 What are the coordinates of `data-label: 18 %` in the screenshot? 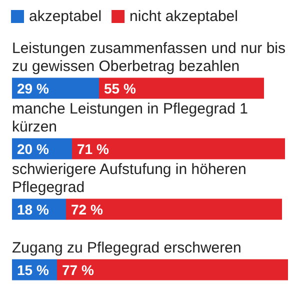 It's located at (33, 209).